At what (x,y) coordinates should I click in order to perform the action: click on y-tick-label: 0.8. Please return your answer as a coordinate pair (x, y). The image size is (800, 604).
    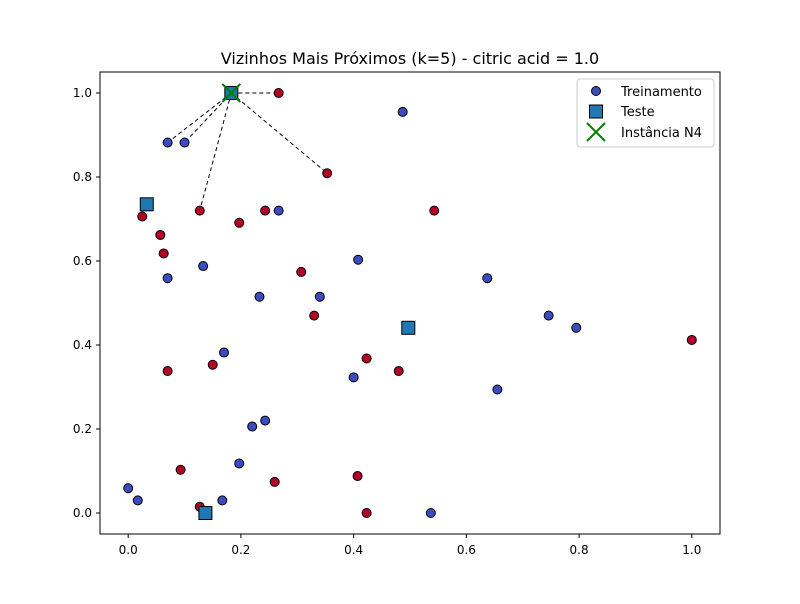
    Looking at the image, I should click on (82, 177).